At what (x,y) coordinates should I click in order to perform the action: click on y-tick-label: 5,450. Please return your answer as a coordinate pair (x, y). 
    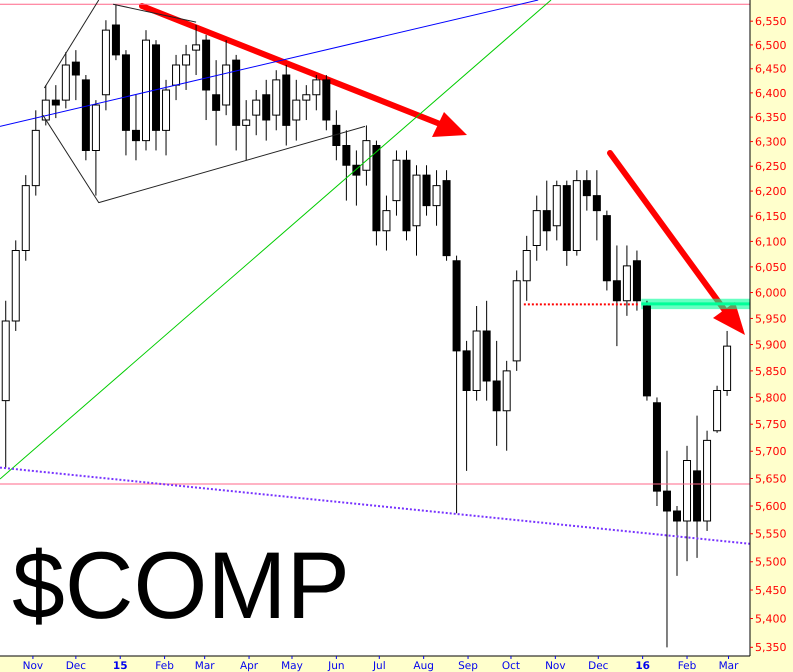
    Looking at the image, I should click on (770, 590).